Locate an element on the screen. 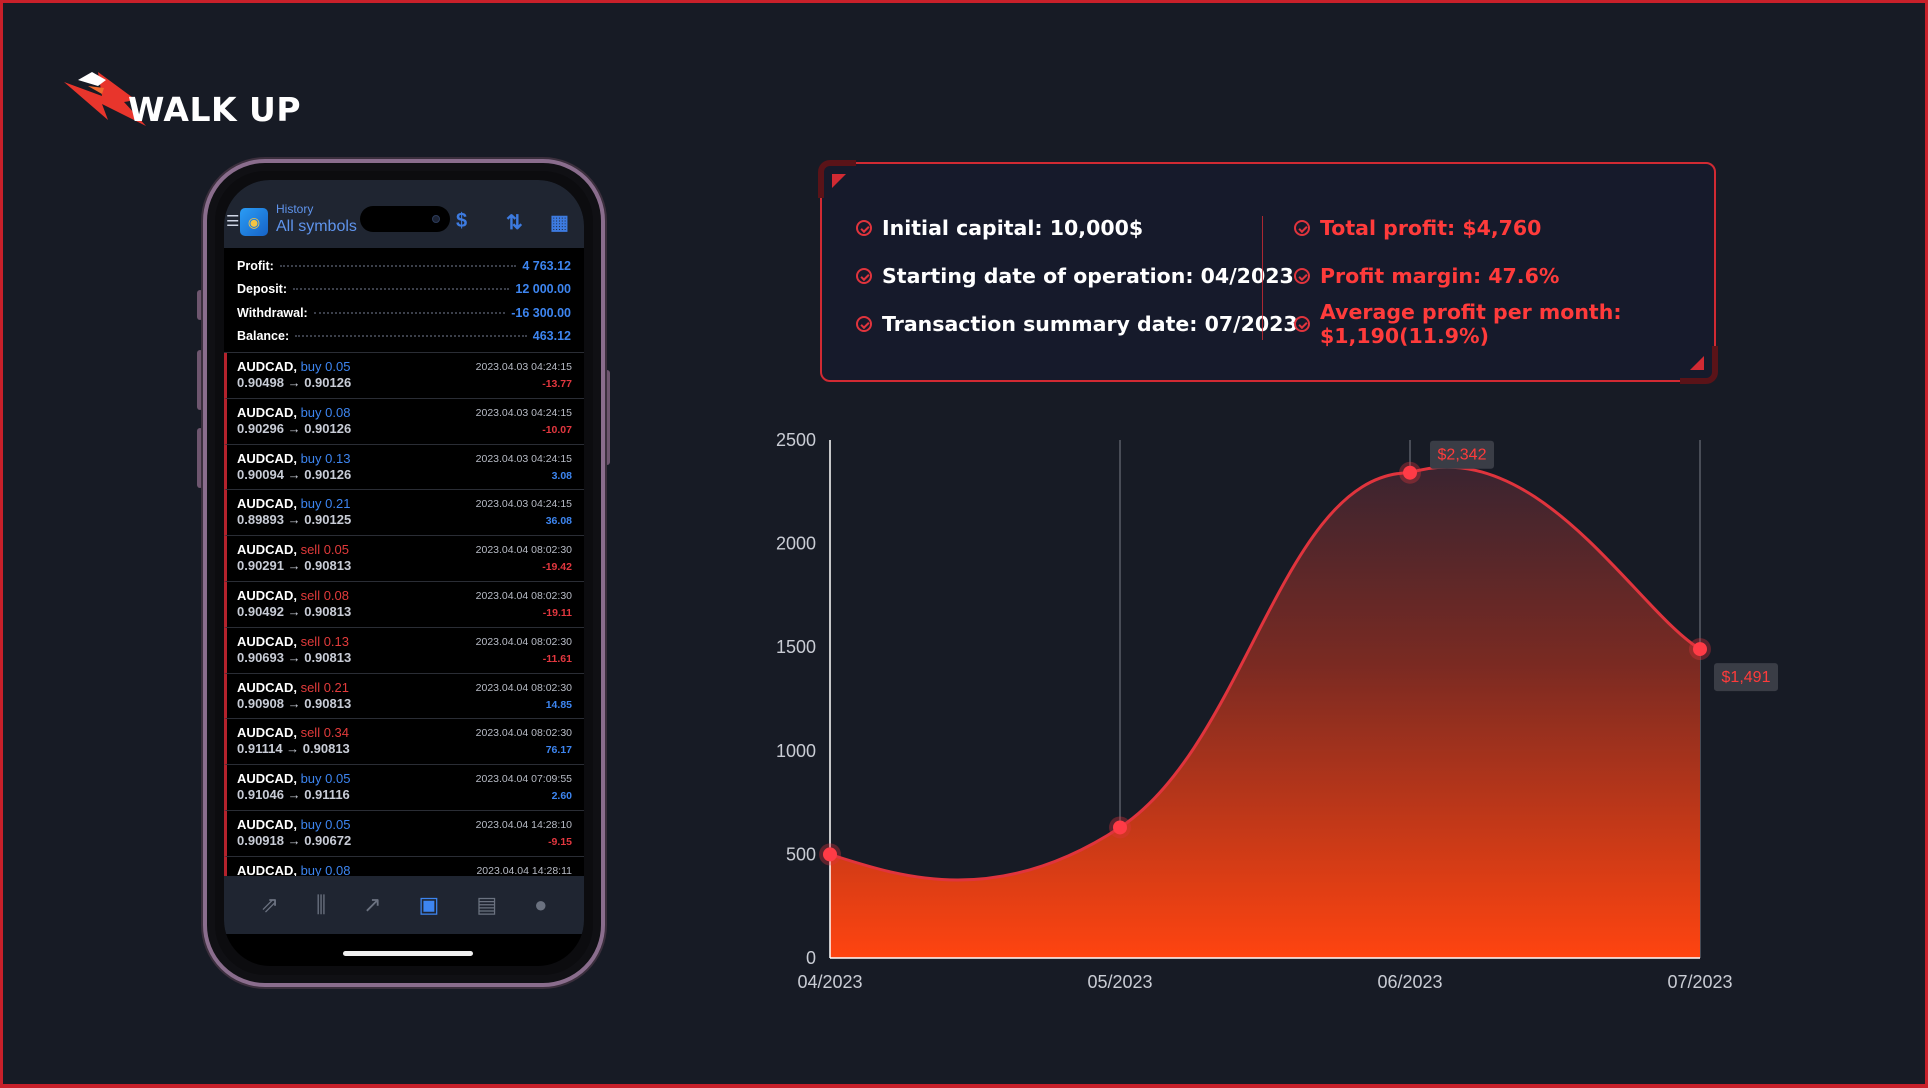 The width and height of the screenshot is (1928, 1088). news-icon: ▤ is located at coordinates (487, 904).